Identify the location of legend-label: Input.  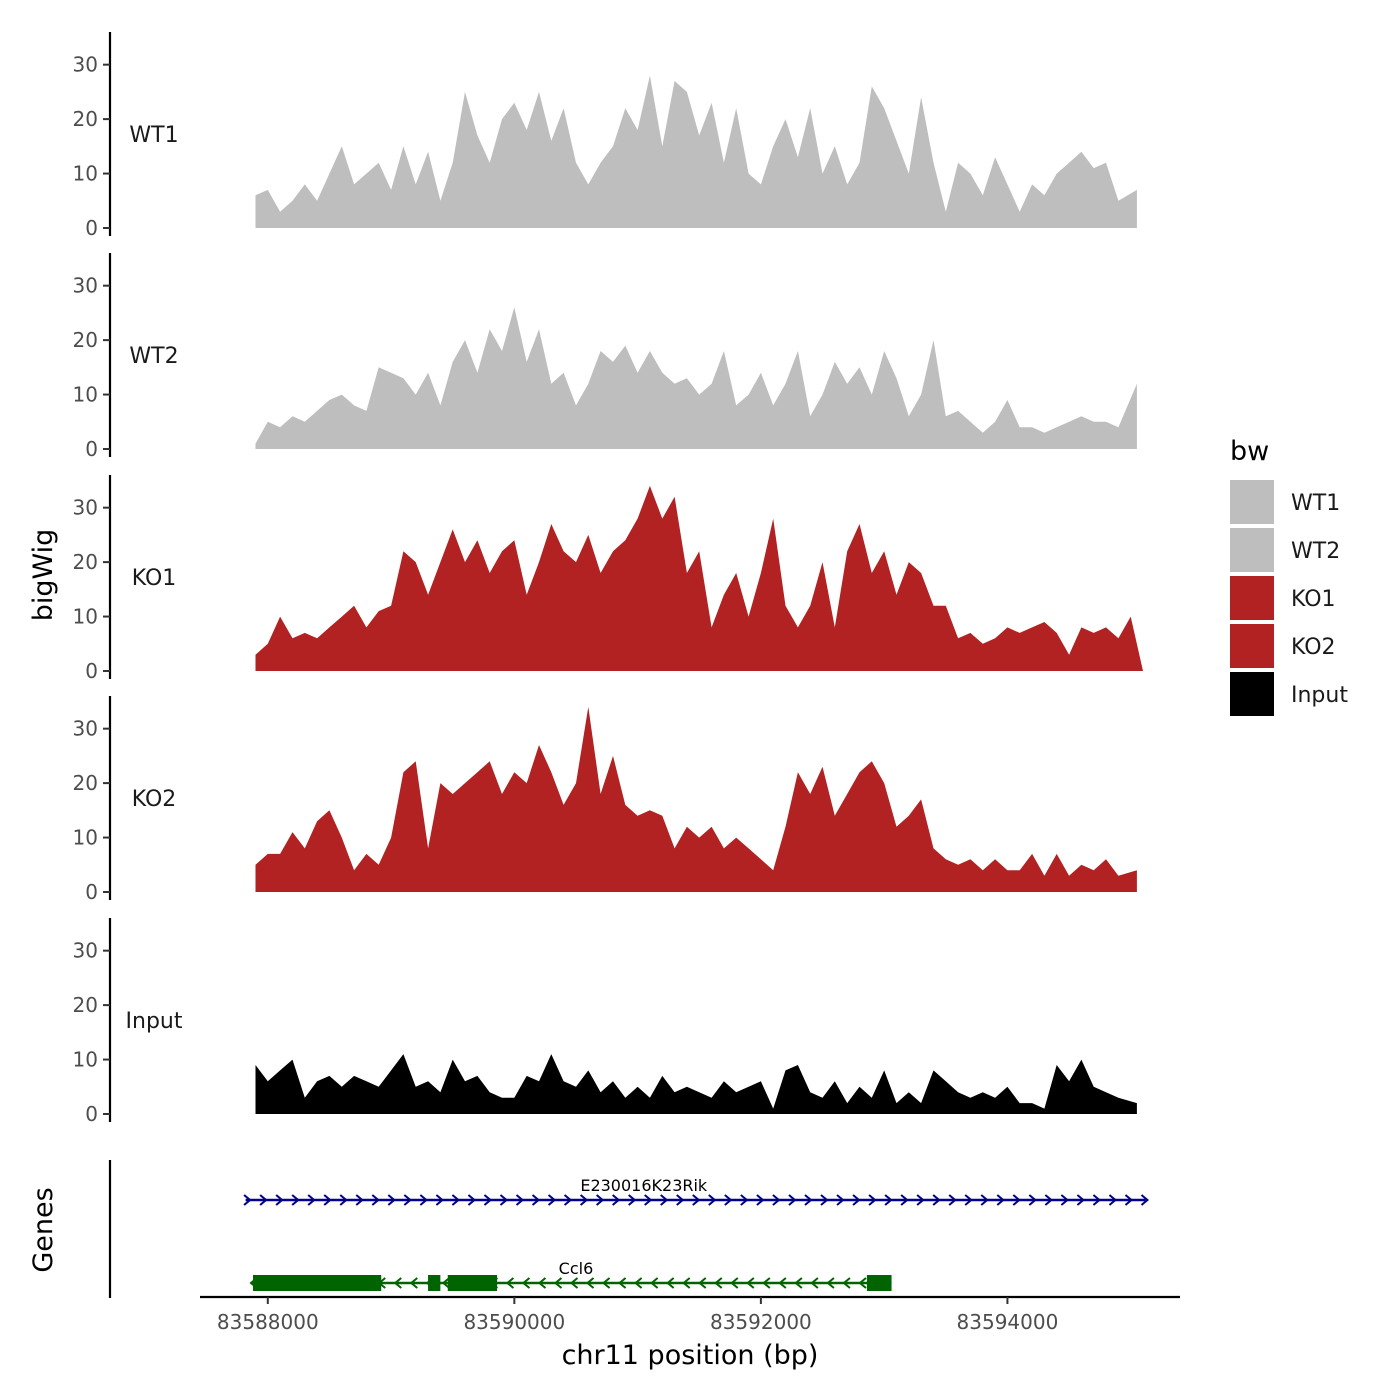
(1319, 695).